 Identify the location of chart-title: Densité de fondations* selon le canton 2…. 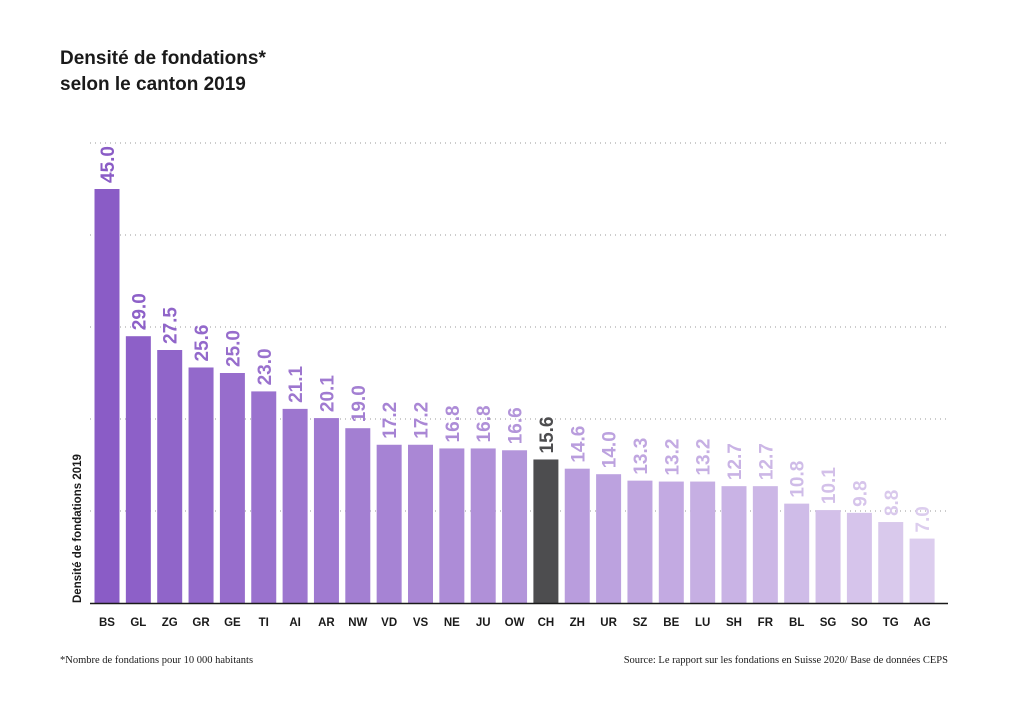
(163, 72).